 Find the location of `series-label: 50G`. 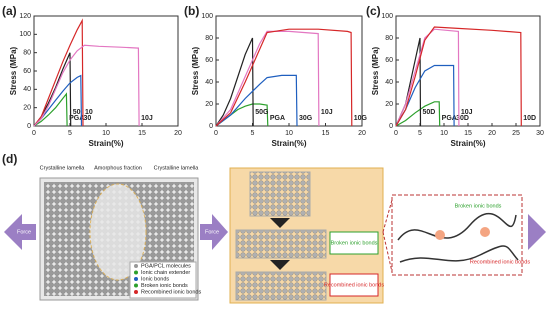

series-label: 50G is located at coordinates (262, 112).